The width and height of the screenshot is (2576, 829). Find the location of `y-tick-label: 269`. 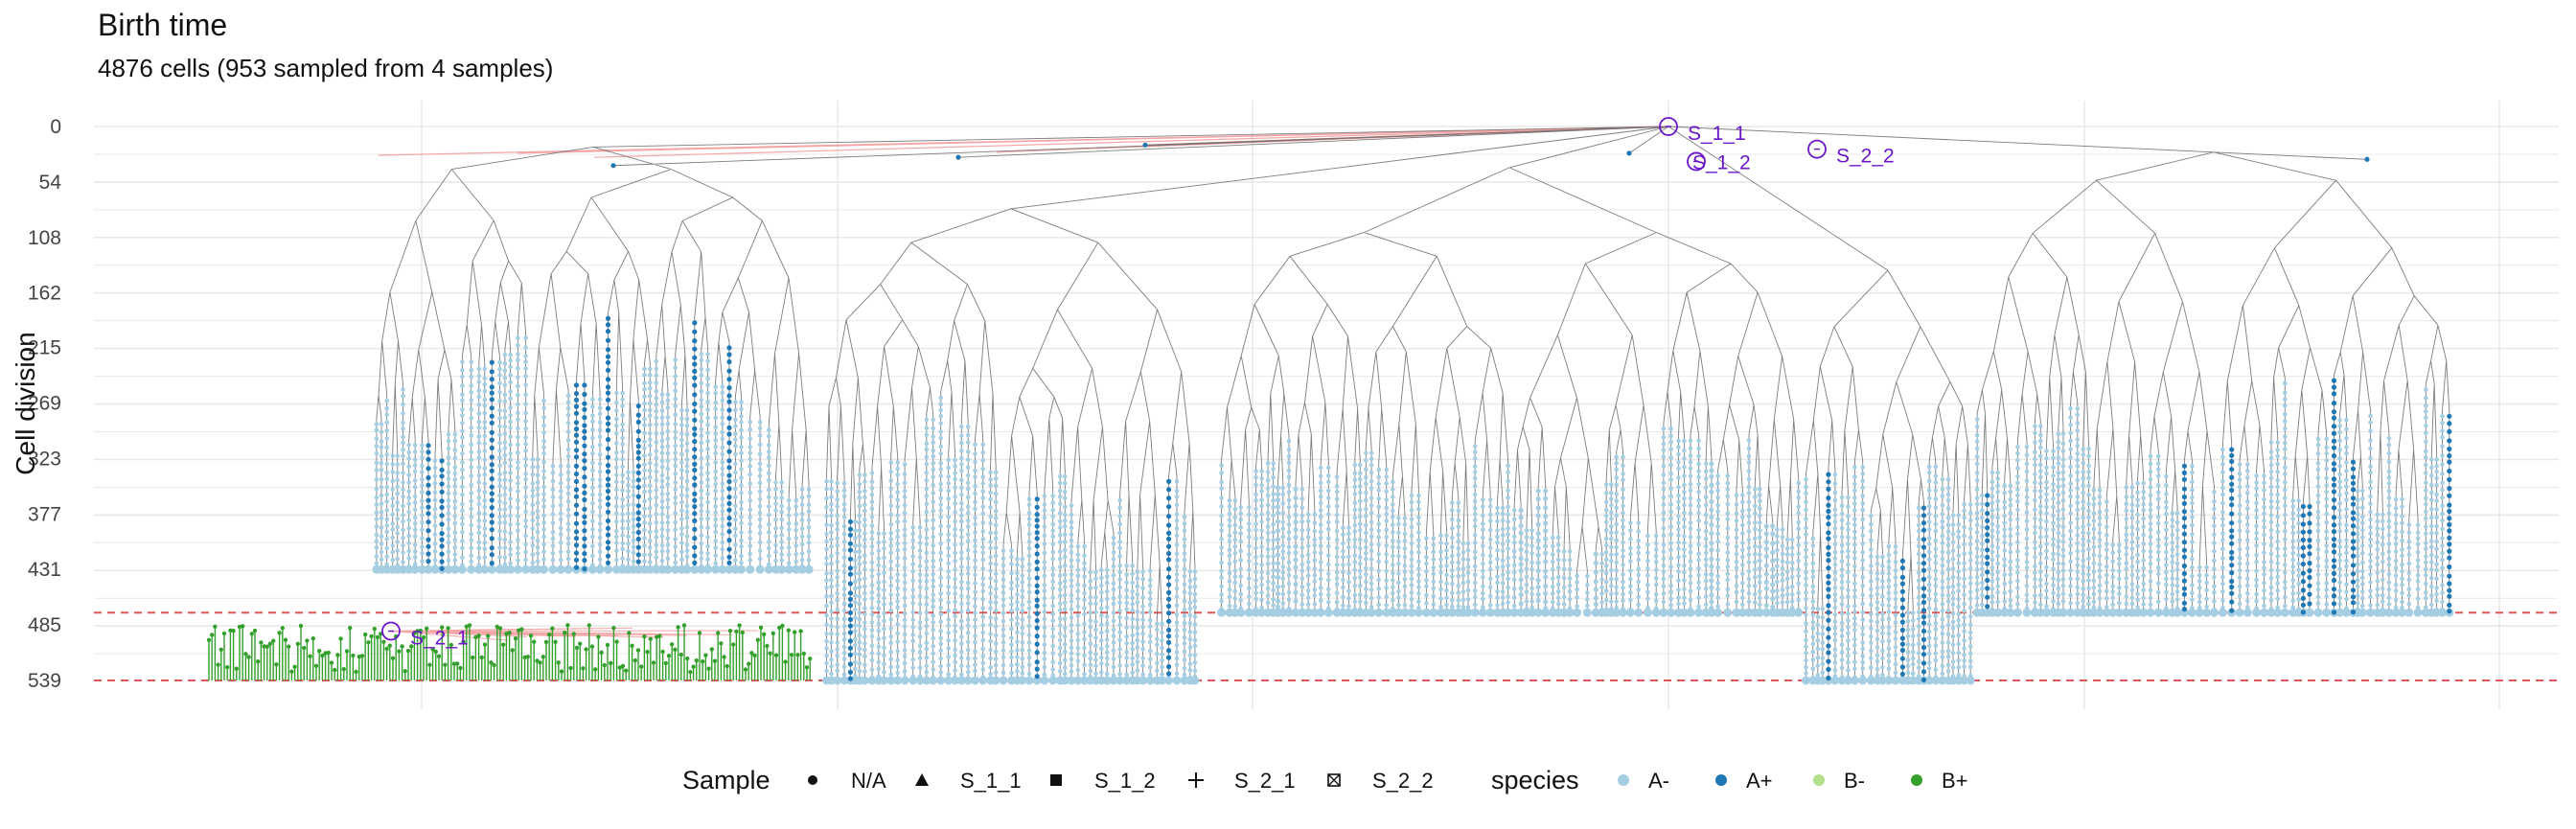

y-tick-label: 269 is located at coordinates (44, 403).